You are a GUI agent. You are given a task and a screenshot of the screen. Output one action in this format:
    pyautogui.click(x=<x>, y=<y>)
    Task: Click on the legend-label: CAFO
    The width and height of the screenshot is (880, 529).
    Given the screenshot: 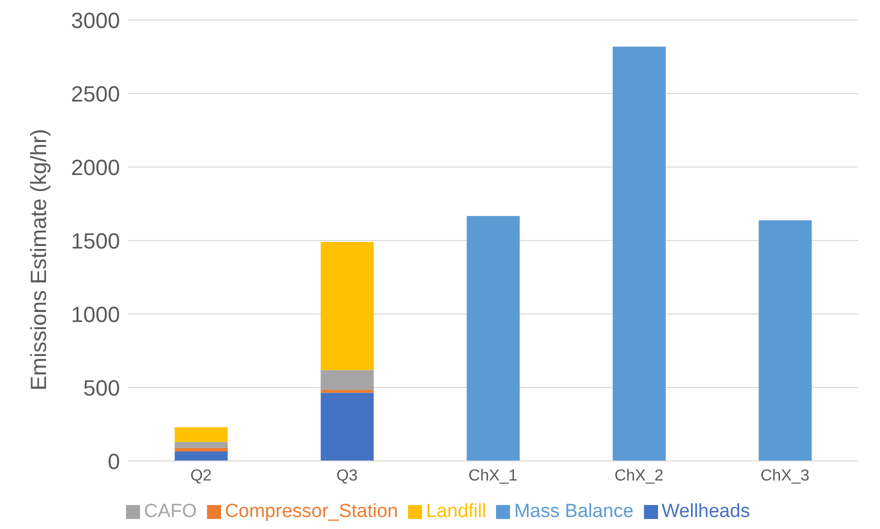 What is the action you would take?
    pyautogui.click(x=170, y=511)
    